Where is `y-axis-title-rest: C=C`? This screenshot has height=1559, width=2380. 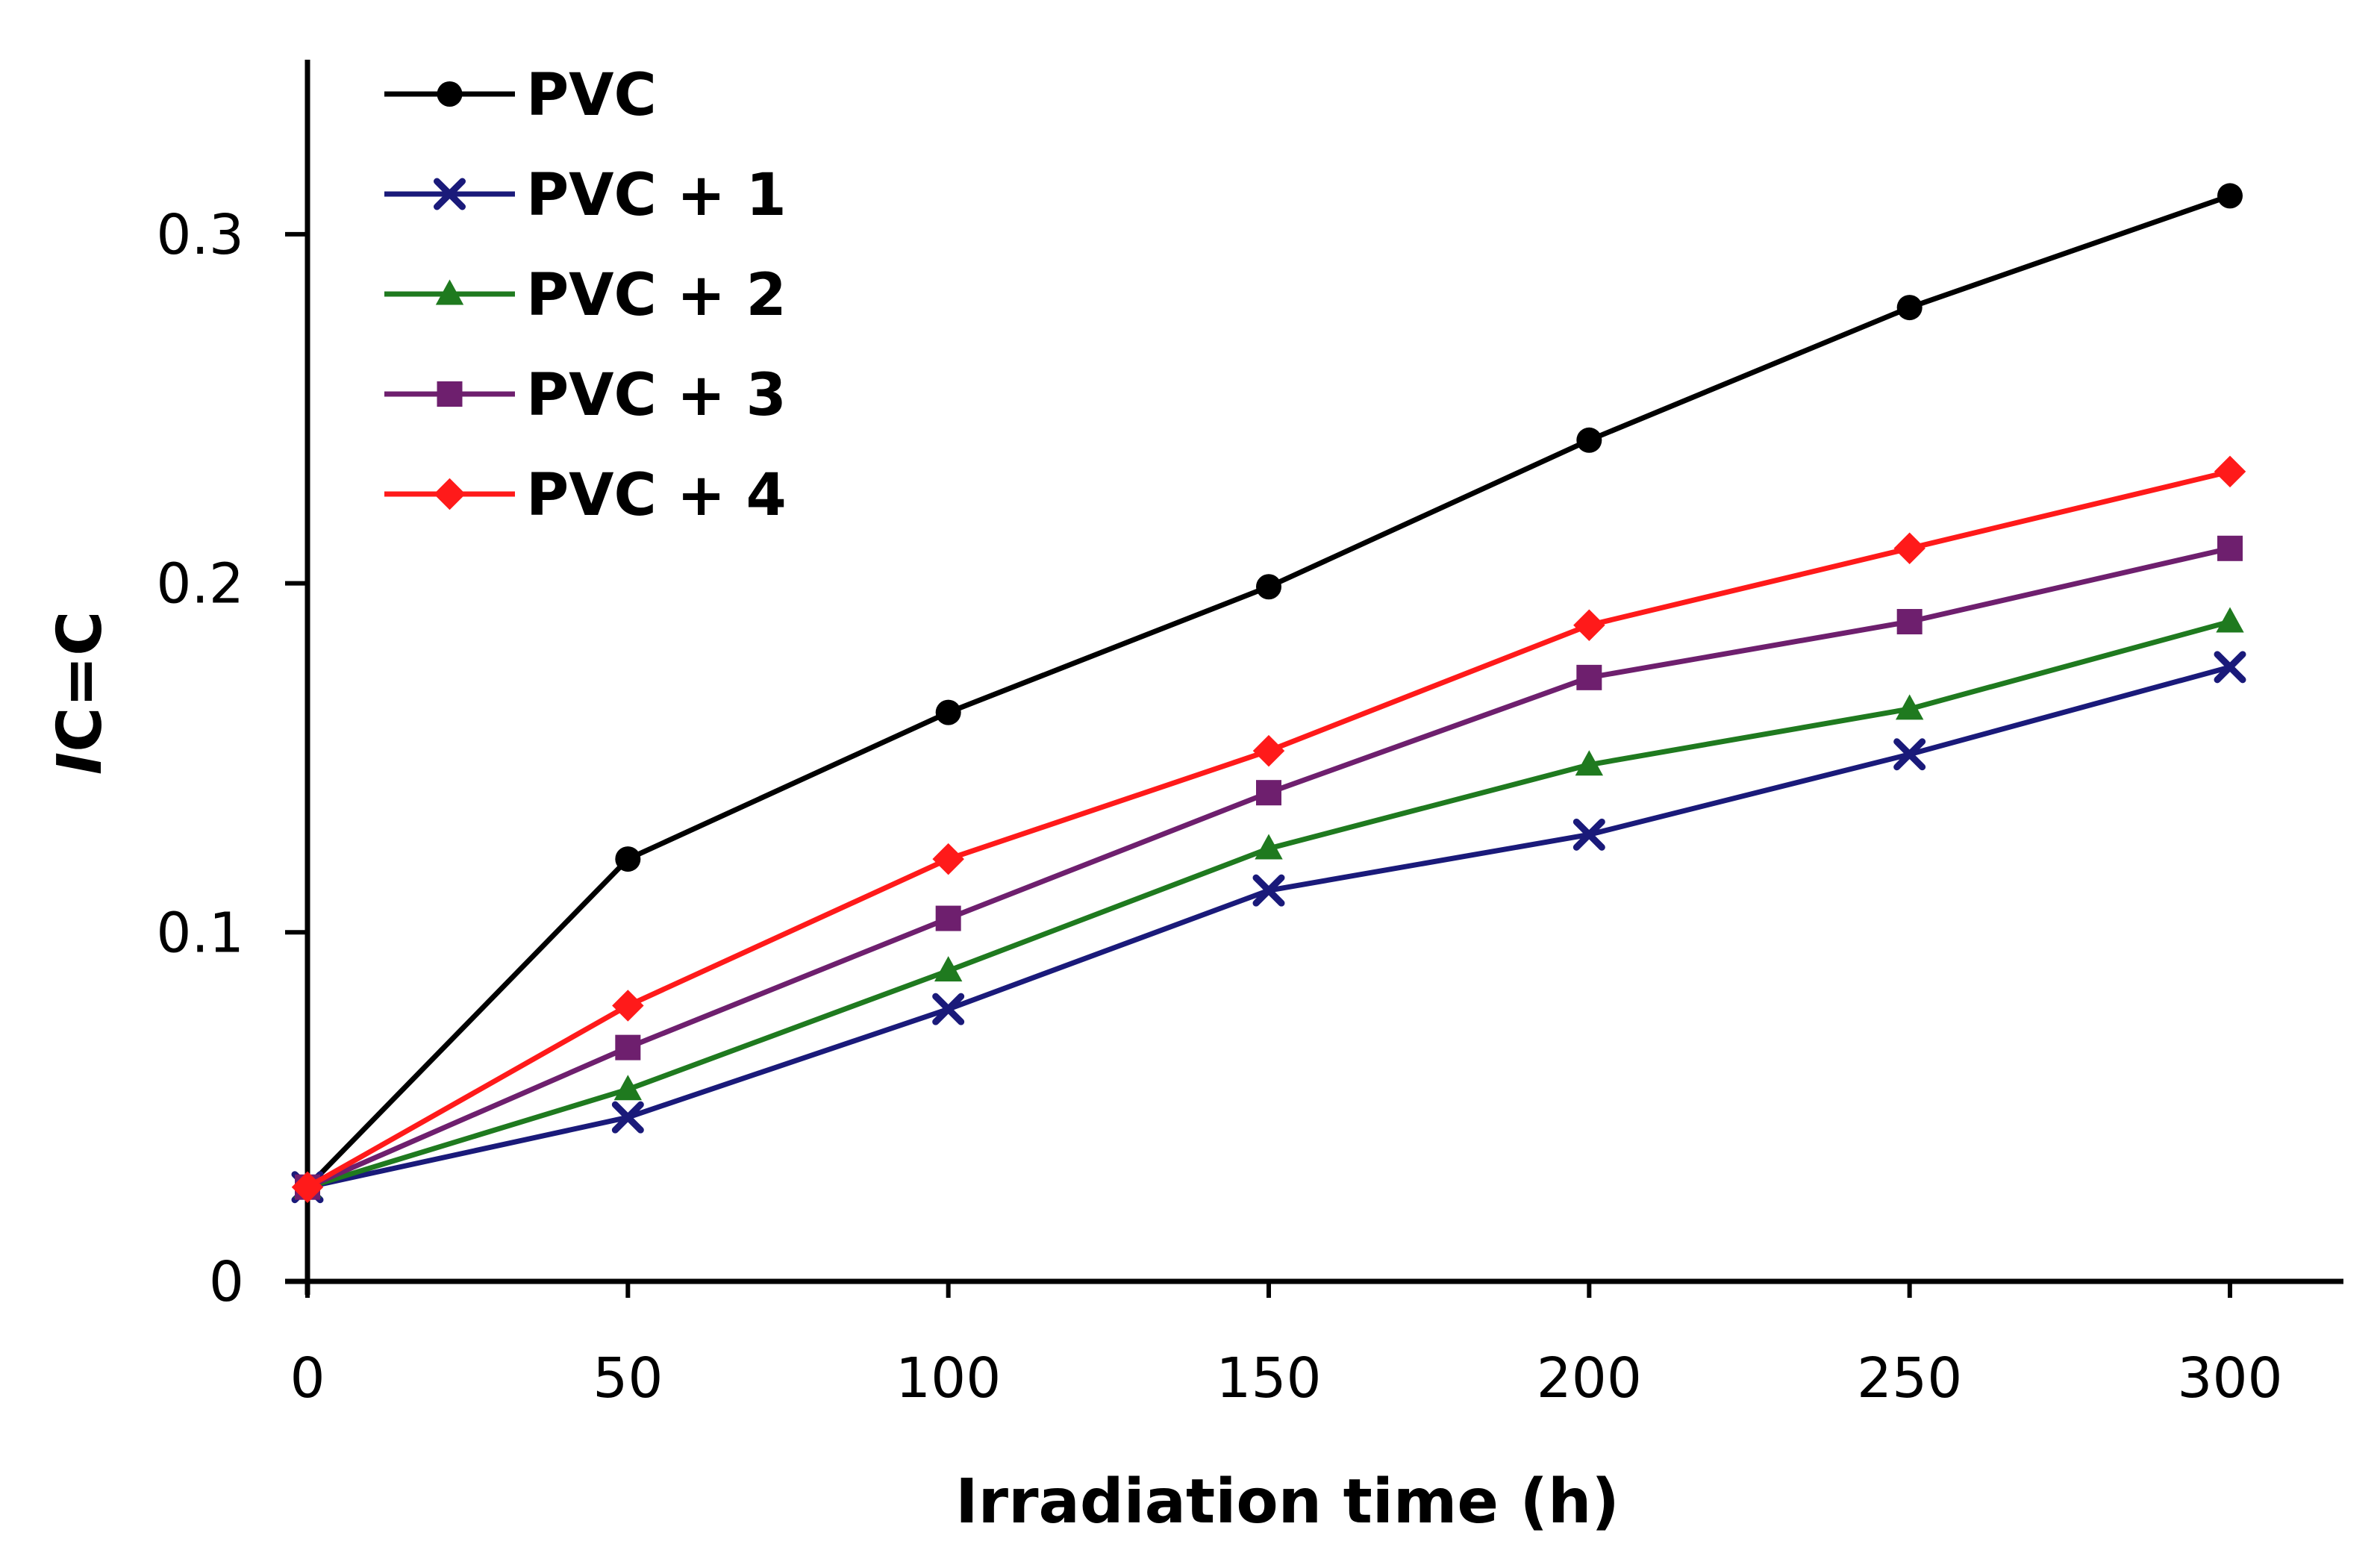 y-axis-title-rest: C=C is located at coordinates (80, 681).